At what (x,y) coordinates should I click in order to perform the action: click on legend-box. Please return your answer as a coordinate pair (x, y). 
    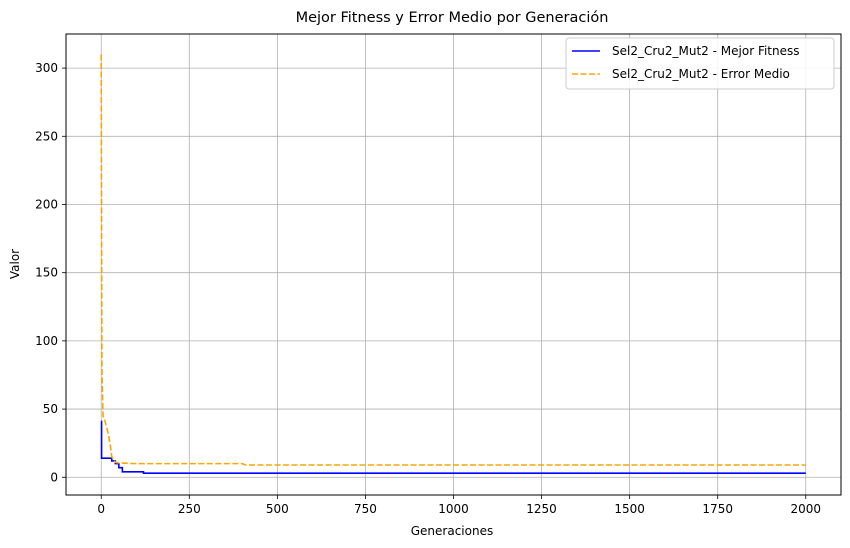
    Looking at the image, I should click on (700, 63).